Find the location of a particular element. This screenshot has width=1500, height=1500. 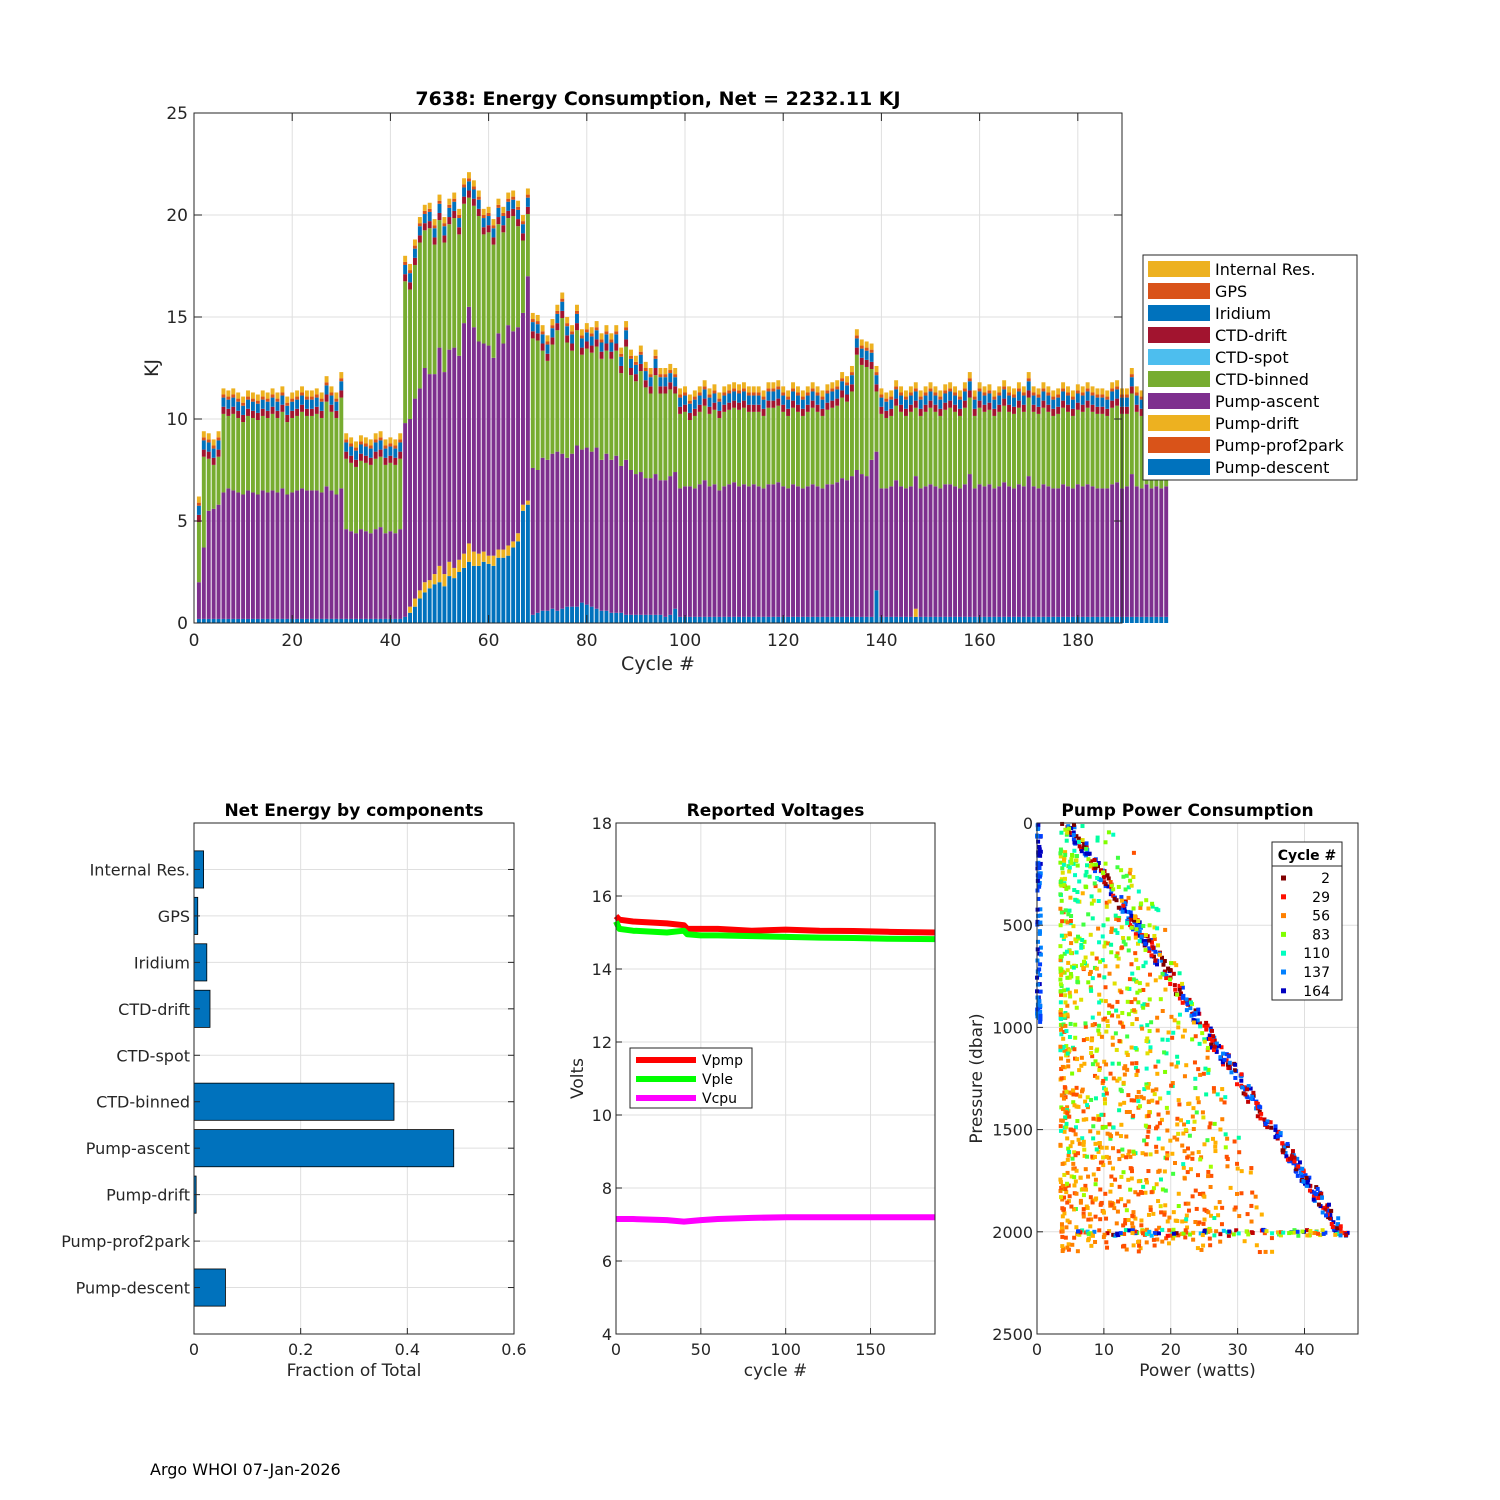

energy-bar-pump-drift is located at coordinates (483, 556).